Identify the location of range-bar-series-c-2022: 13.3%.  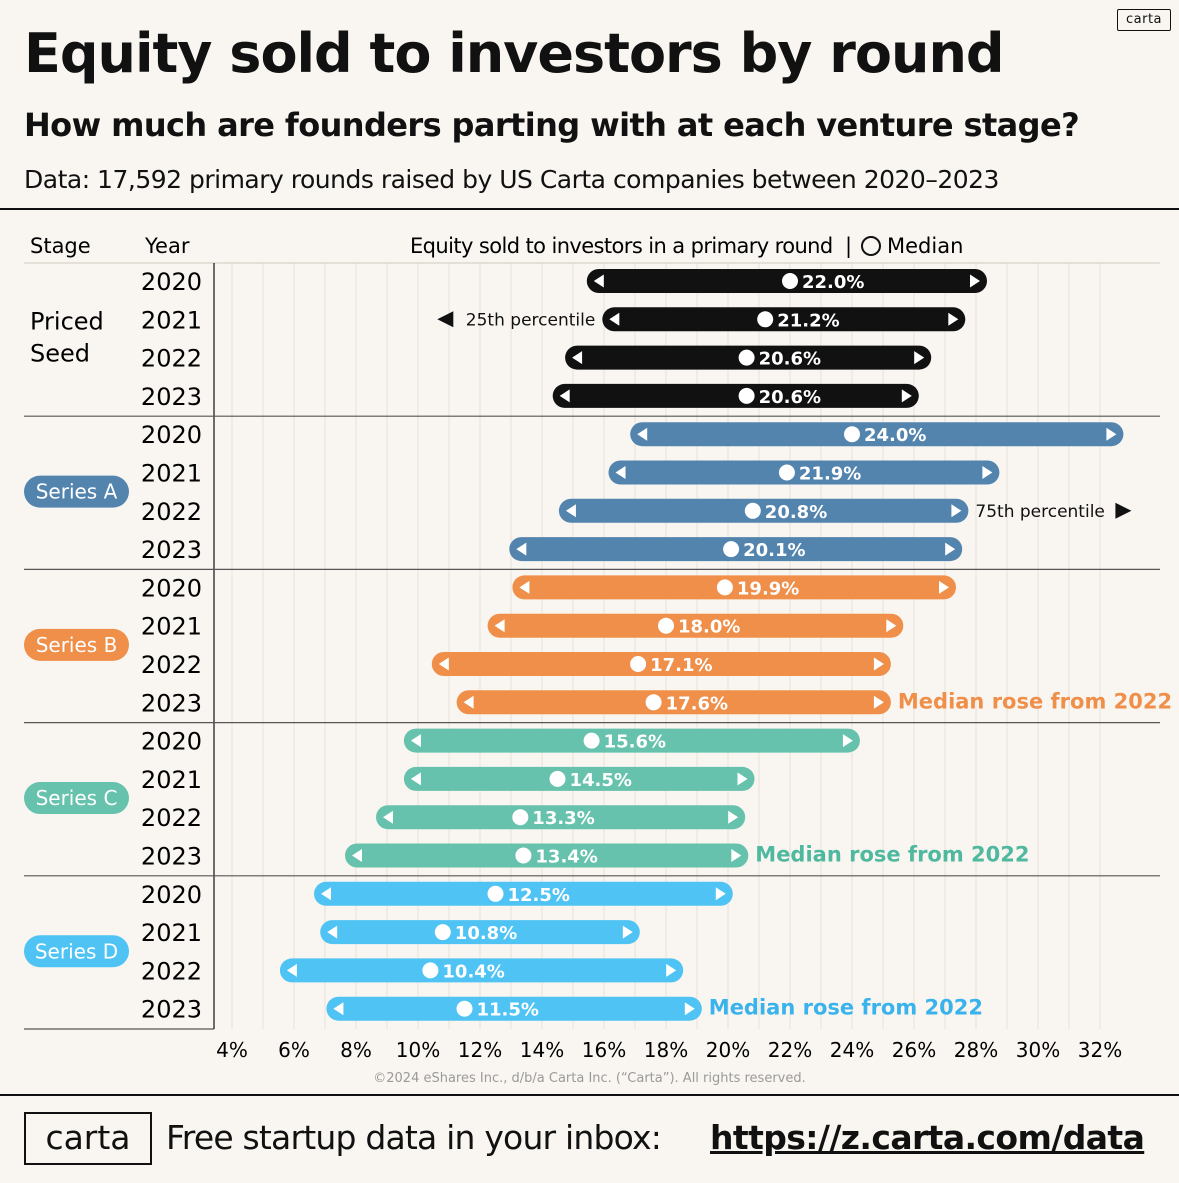
(561, 817).